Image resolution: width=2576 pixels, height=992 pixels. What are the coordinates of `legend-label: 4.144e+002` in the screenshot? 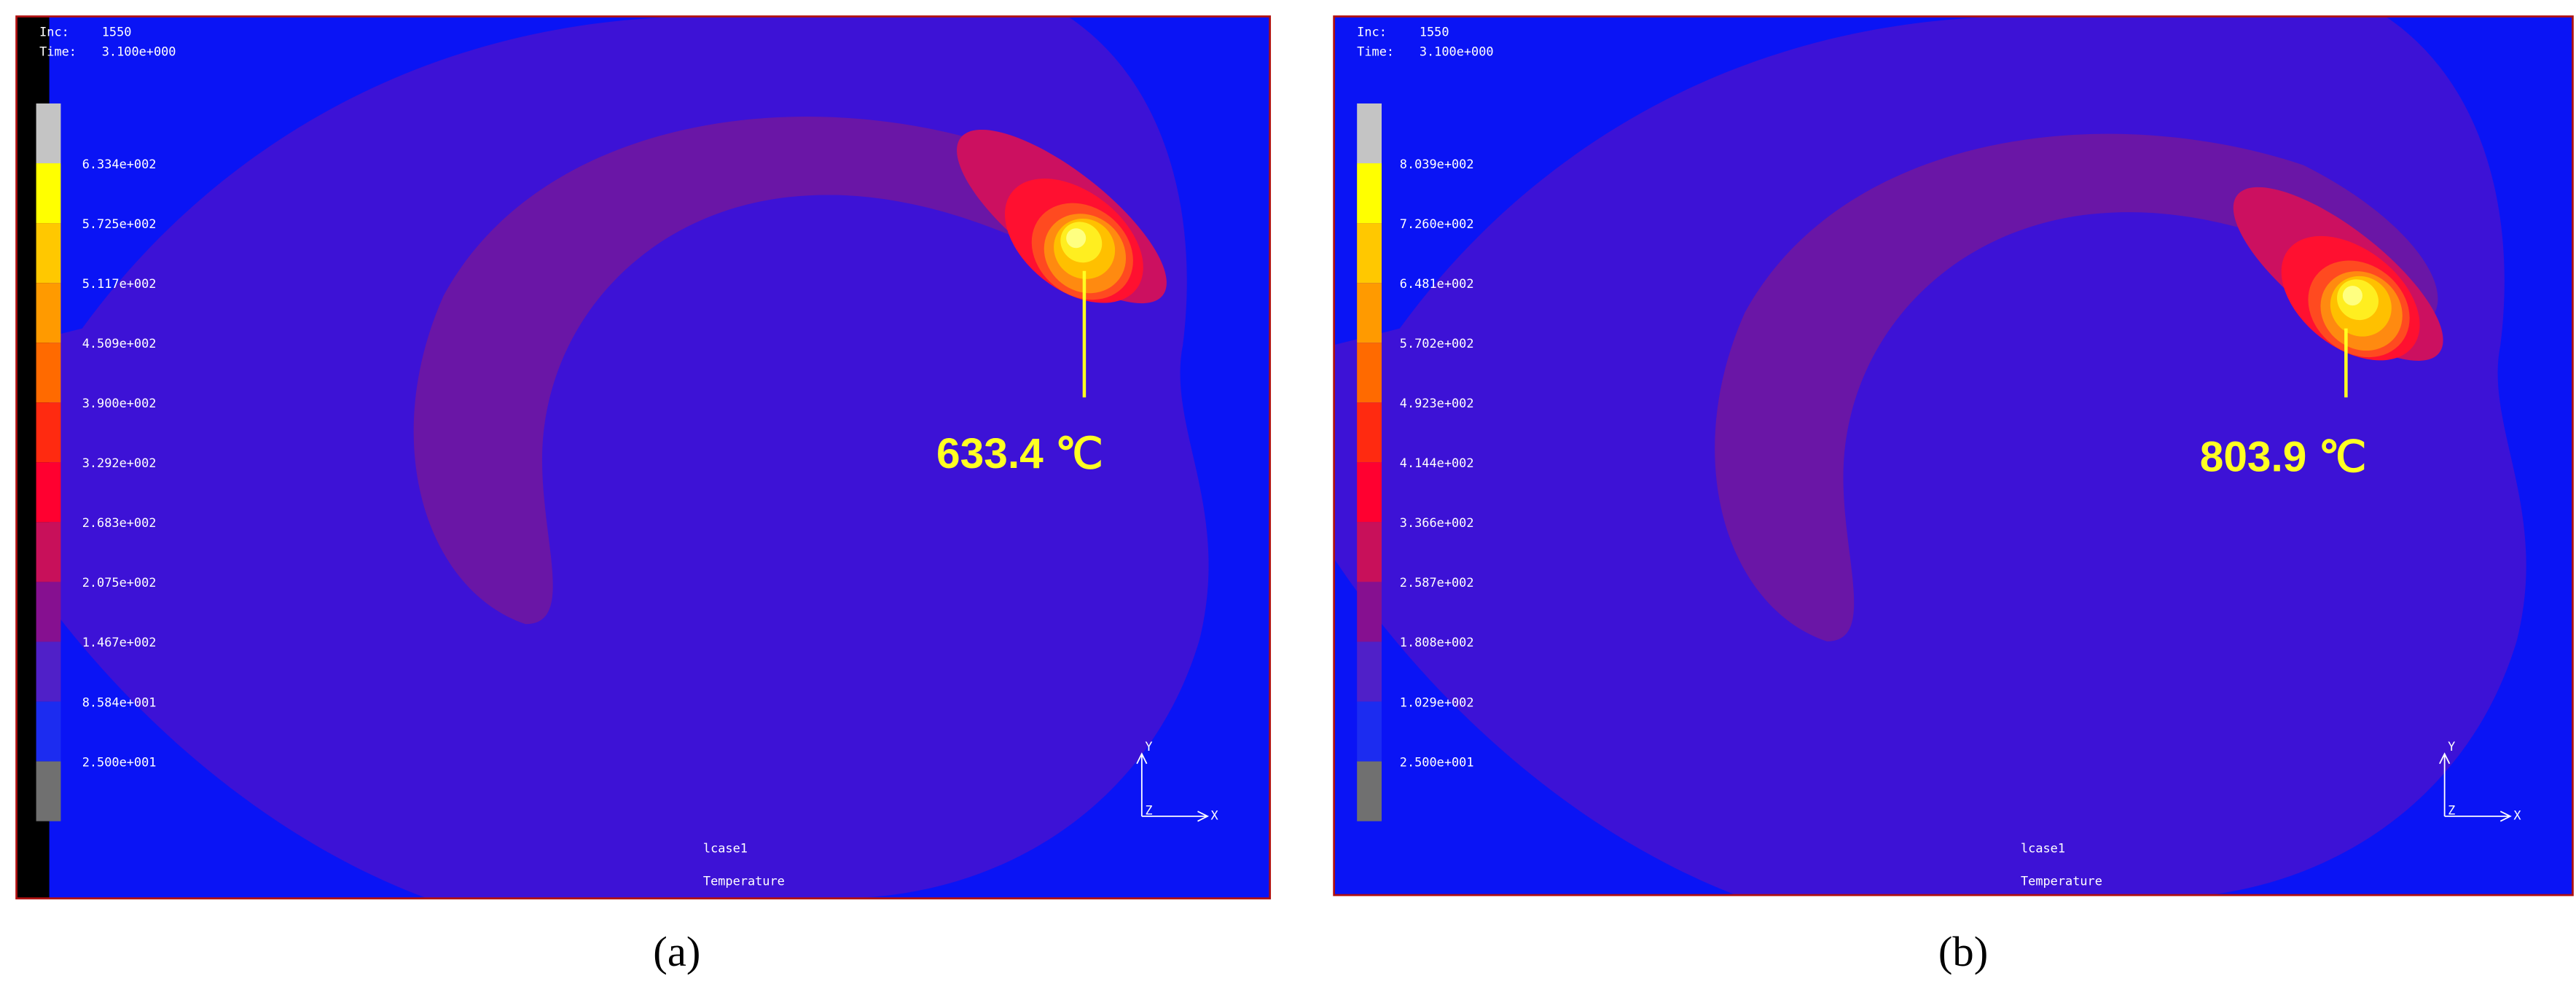 It's located at (1437, 463).